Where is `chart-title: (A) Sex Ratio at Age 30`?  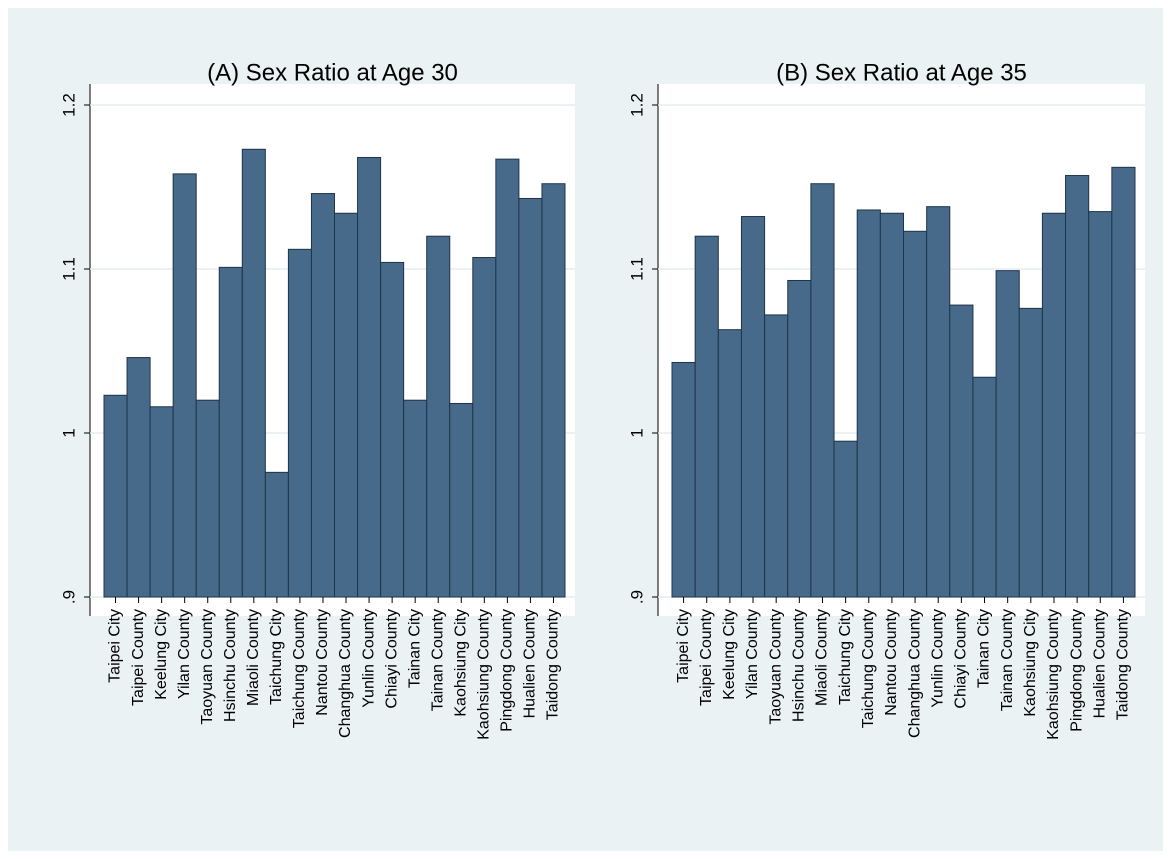
chart-title: (A) Sex Ratio at Age 30 is located at coordinates (332, 72).